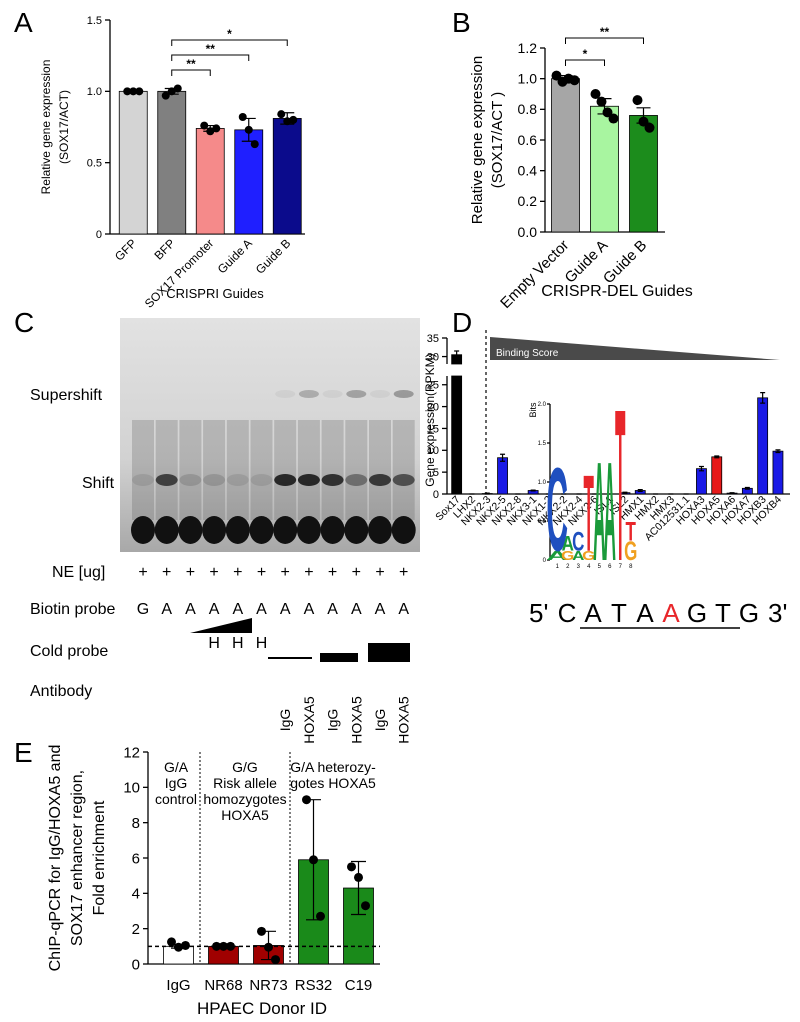  I want to click on lane-label: G, so click(143, 609).